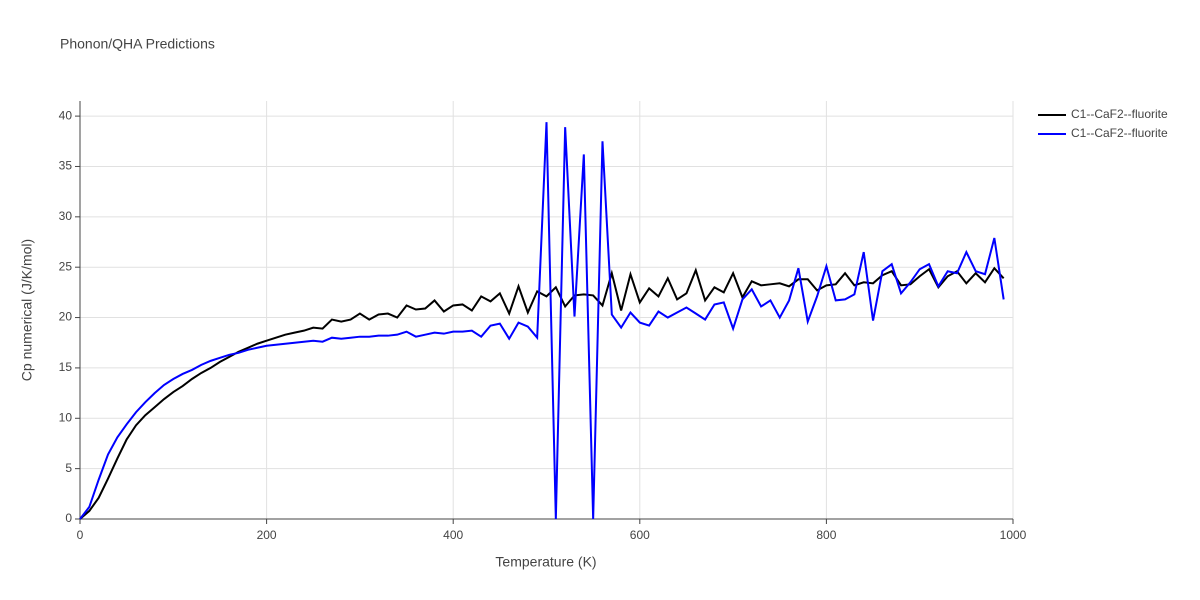  Describe the element at coordinates (453, 535) in the screenshot. I see `x-tick-label: 400` at that location.